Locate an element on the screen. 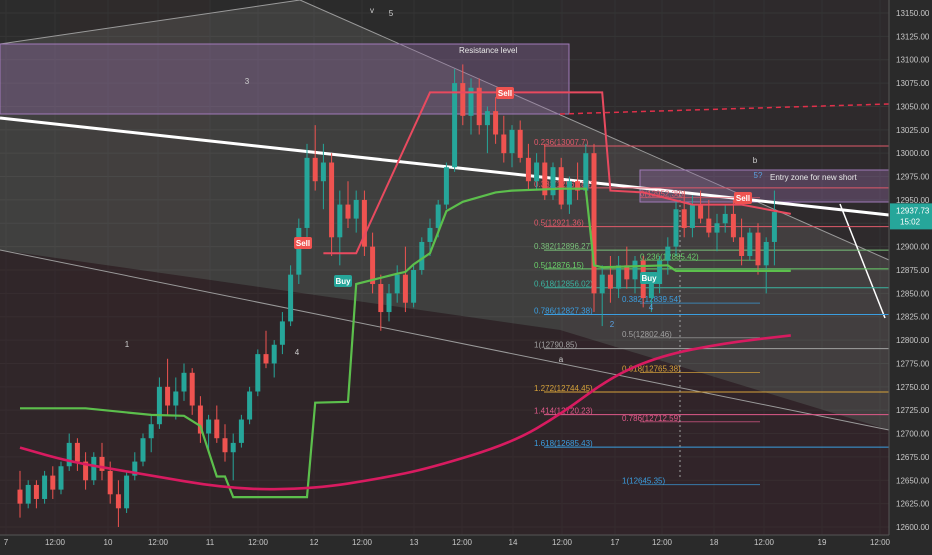 The height and width of the screenshot is (555, 932). fib-right-label: 0(12952.38) is located at coordinates (661, 194).